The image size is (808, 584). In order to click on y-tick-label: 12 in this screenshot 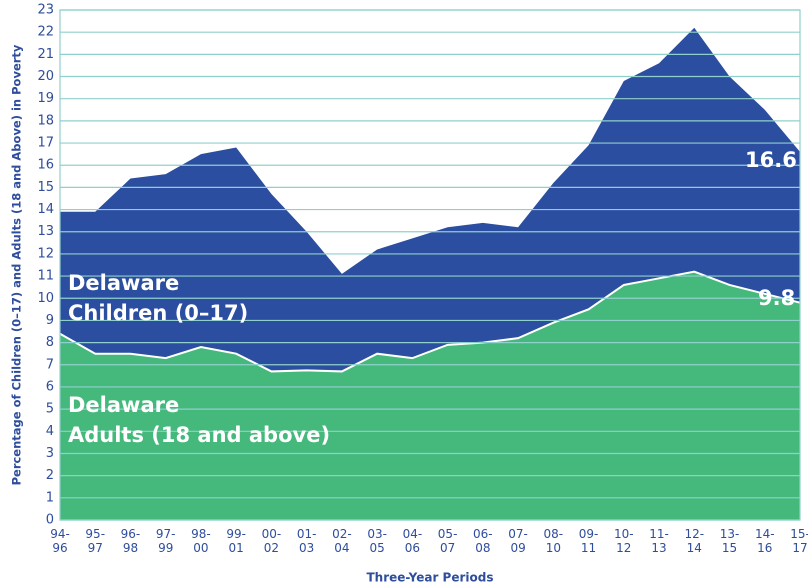, I will do `click(45, 253)`.